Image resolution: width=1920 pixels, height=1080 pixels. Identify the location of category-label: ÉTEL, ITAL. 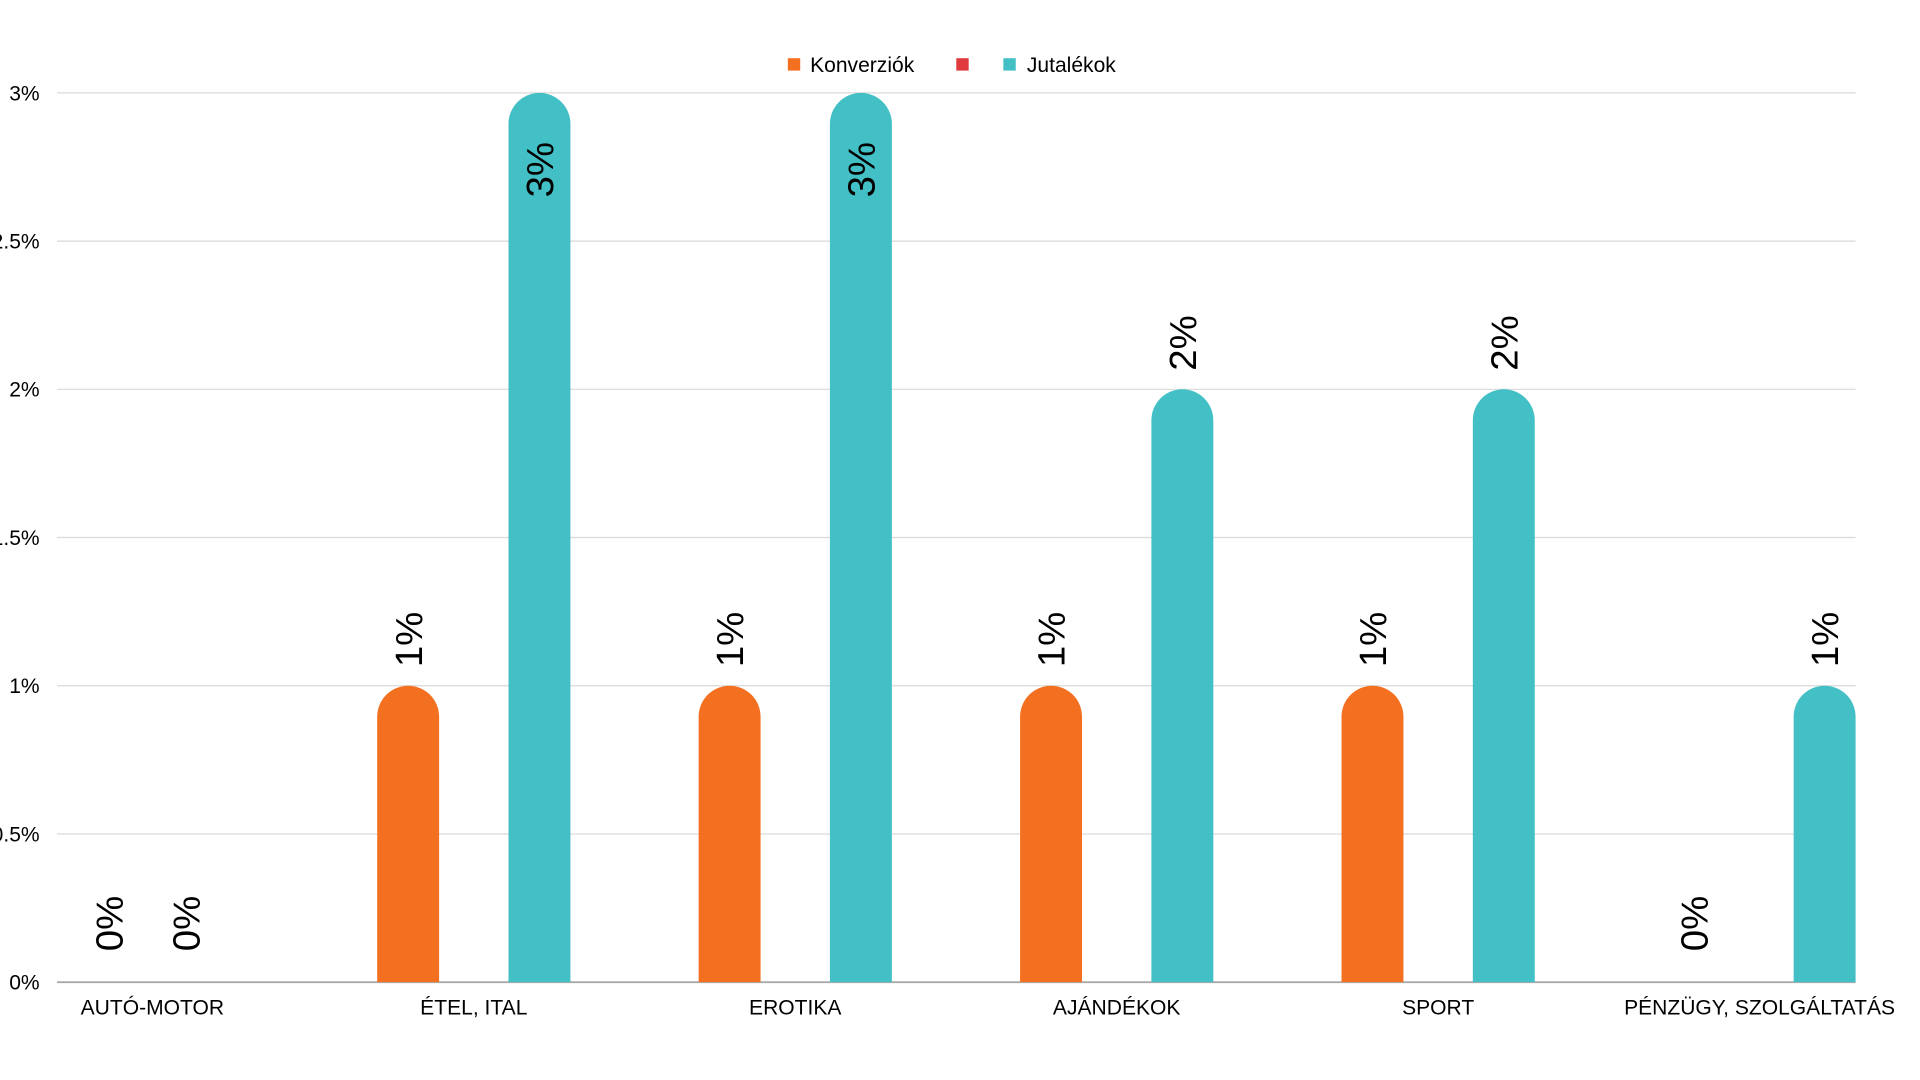
(473, 1007).